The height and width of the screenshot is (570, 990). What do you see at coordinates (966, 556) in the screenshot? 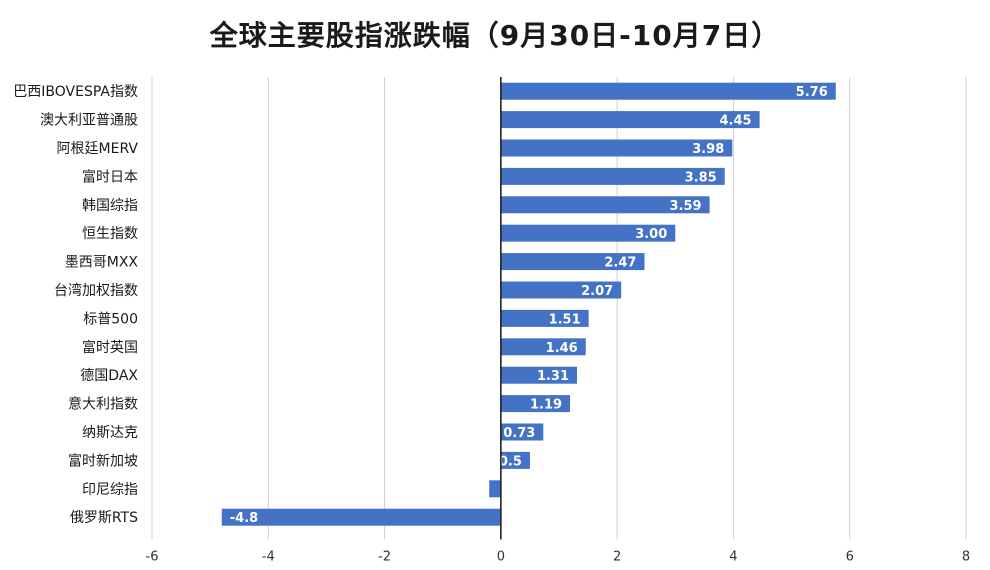
I see `x-tick-label: 8` at bounding box center [966, 556].